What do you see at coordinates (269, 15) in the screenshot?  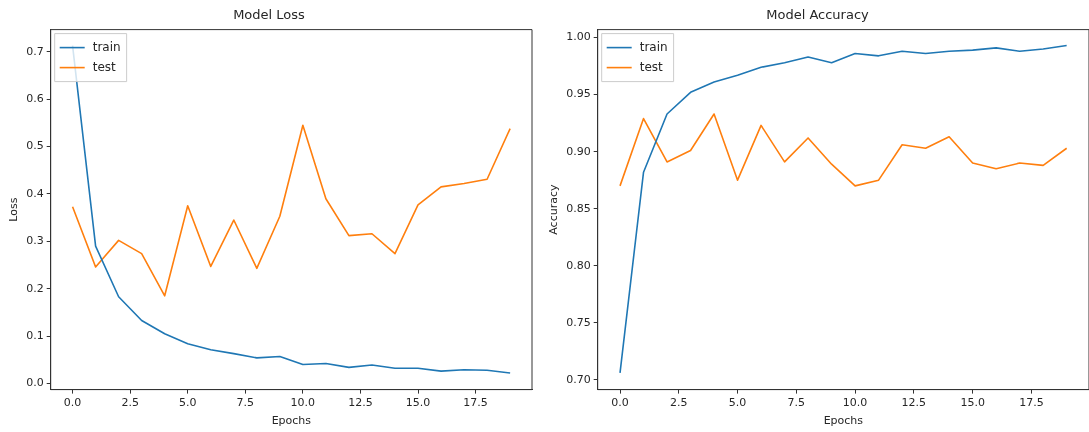 I see `chart-title: Model Loss` at bounding box center [269, 15].